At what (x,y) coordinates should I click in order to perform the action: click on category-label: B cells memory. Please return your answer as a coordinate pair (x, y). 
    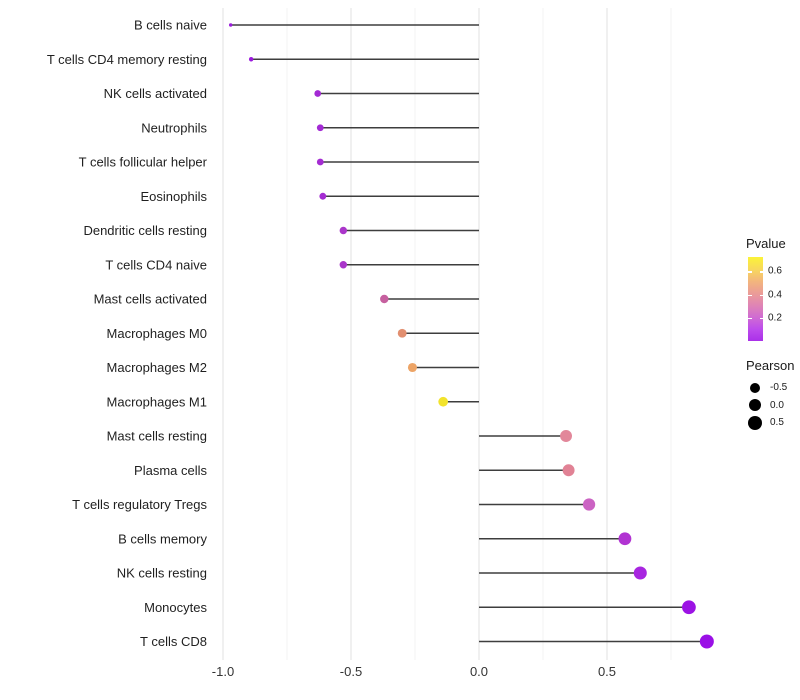
    Looking at the image, I should click on (162, 538).